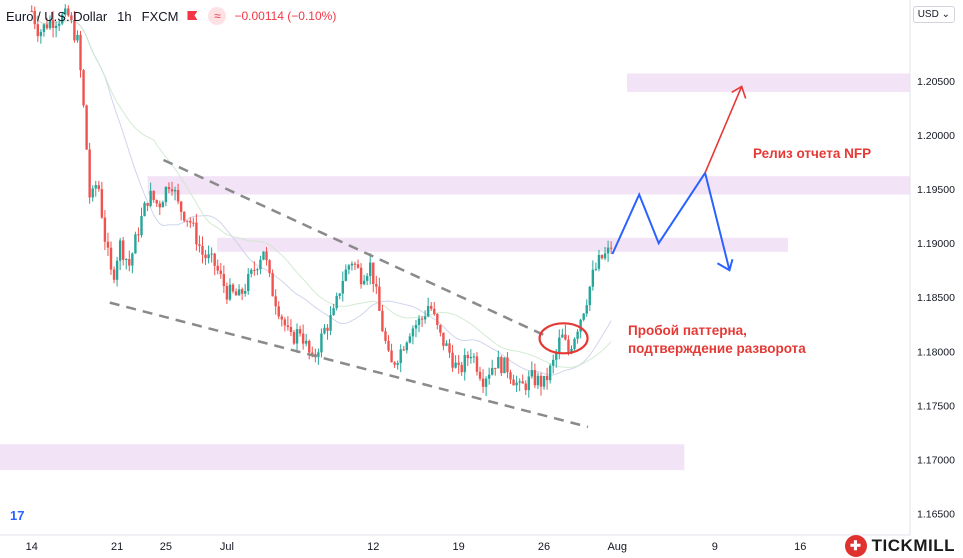 The height and width of the screenshot is (558, 963). I want to click on breakout-annotation-line1: Пробой паттерна,, so click(687, 330).